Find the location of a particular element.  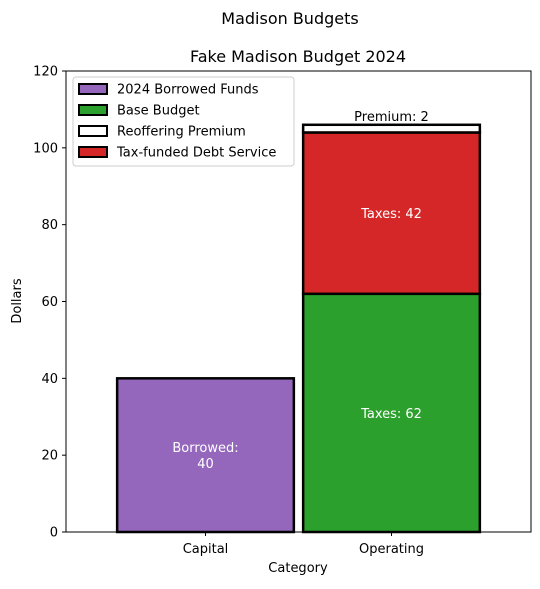

legend-label: Reoffering Premium is located at coordinates (181, 132).